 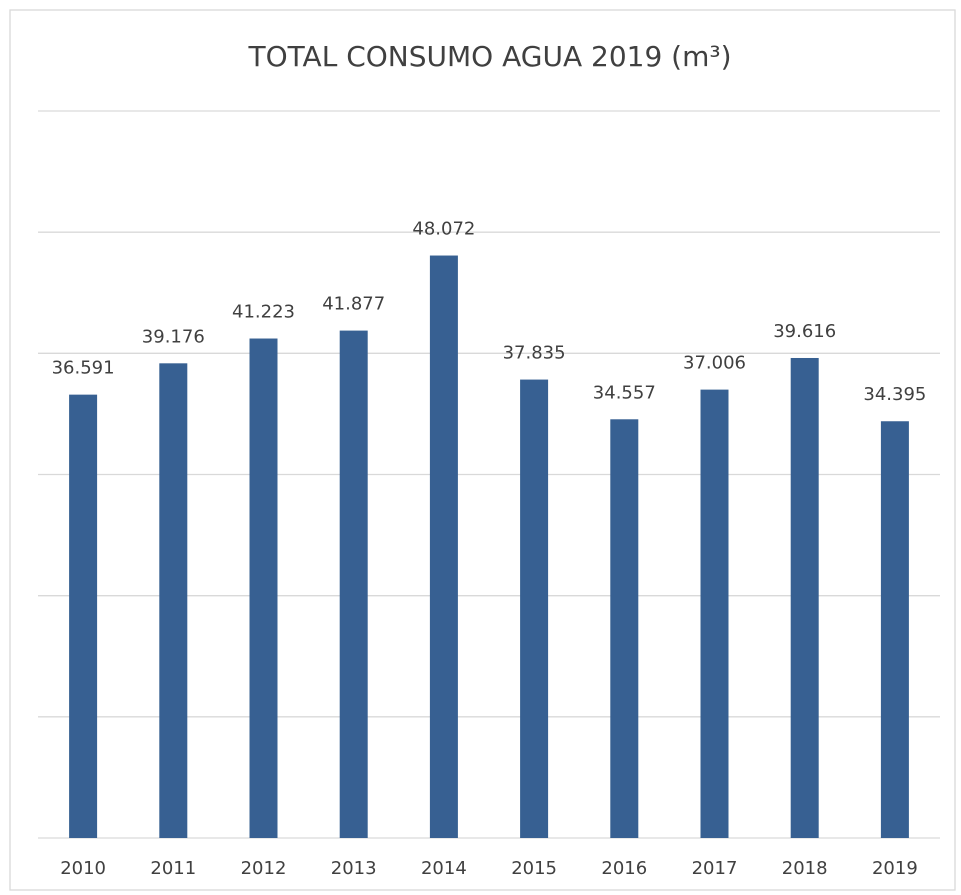 What do you see at coordinates (263, 312) in the screenshot?
I see `data-label: 41.223` at bounding box center [263, 312].